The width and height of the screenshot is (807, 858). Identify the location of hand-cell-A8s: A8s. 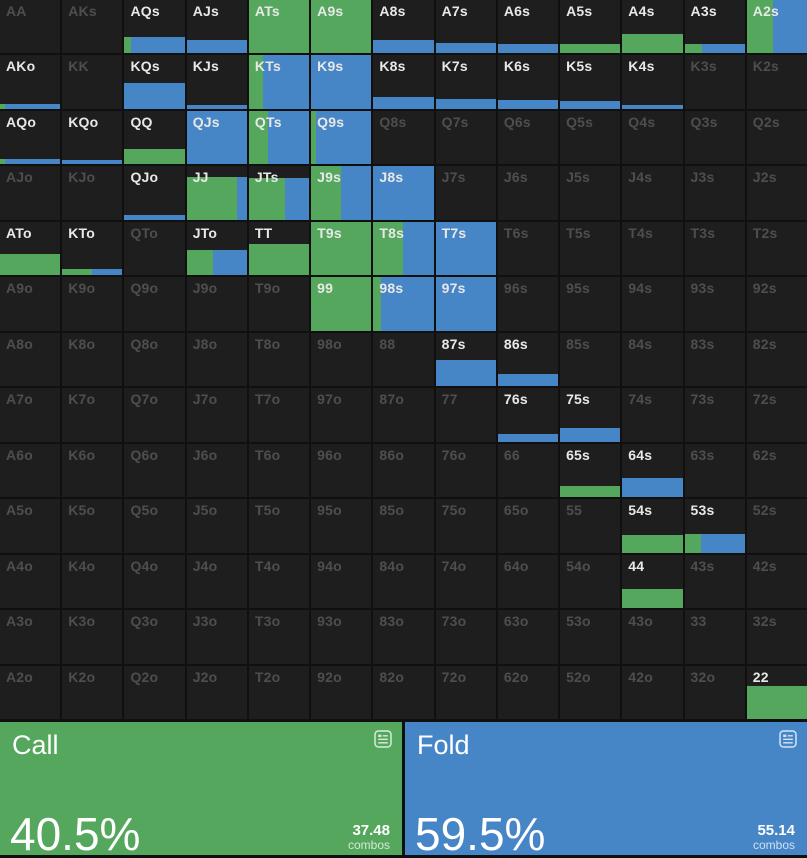
(403, 27).